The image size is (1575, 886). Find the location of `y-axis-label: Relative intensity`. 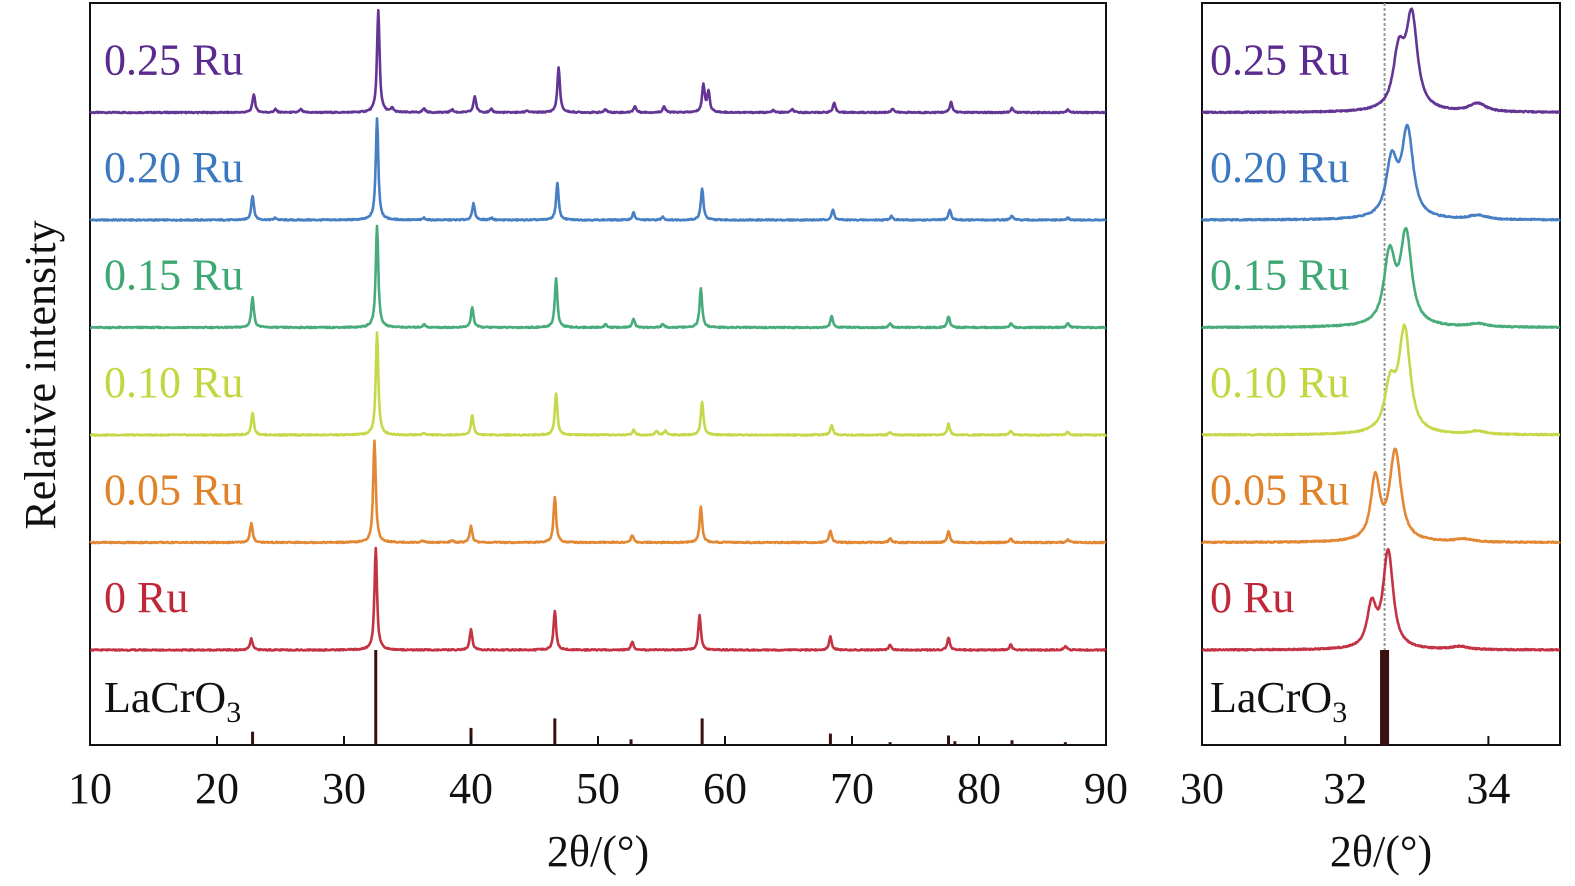

y-axis-label: Relative intensity is located at coordinates (40, 374).